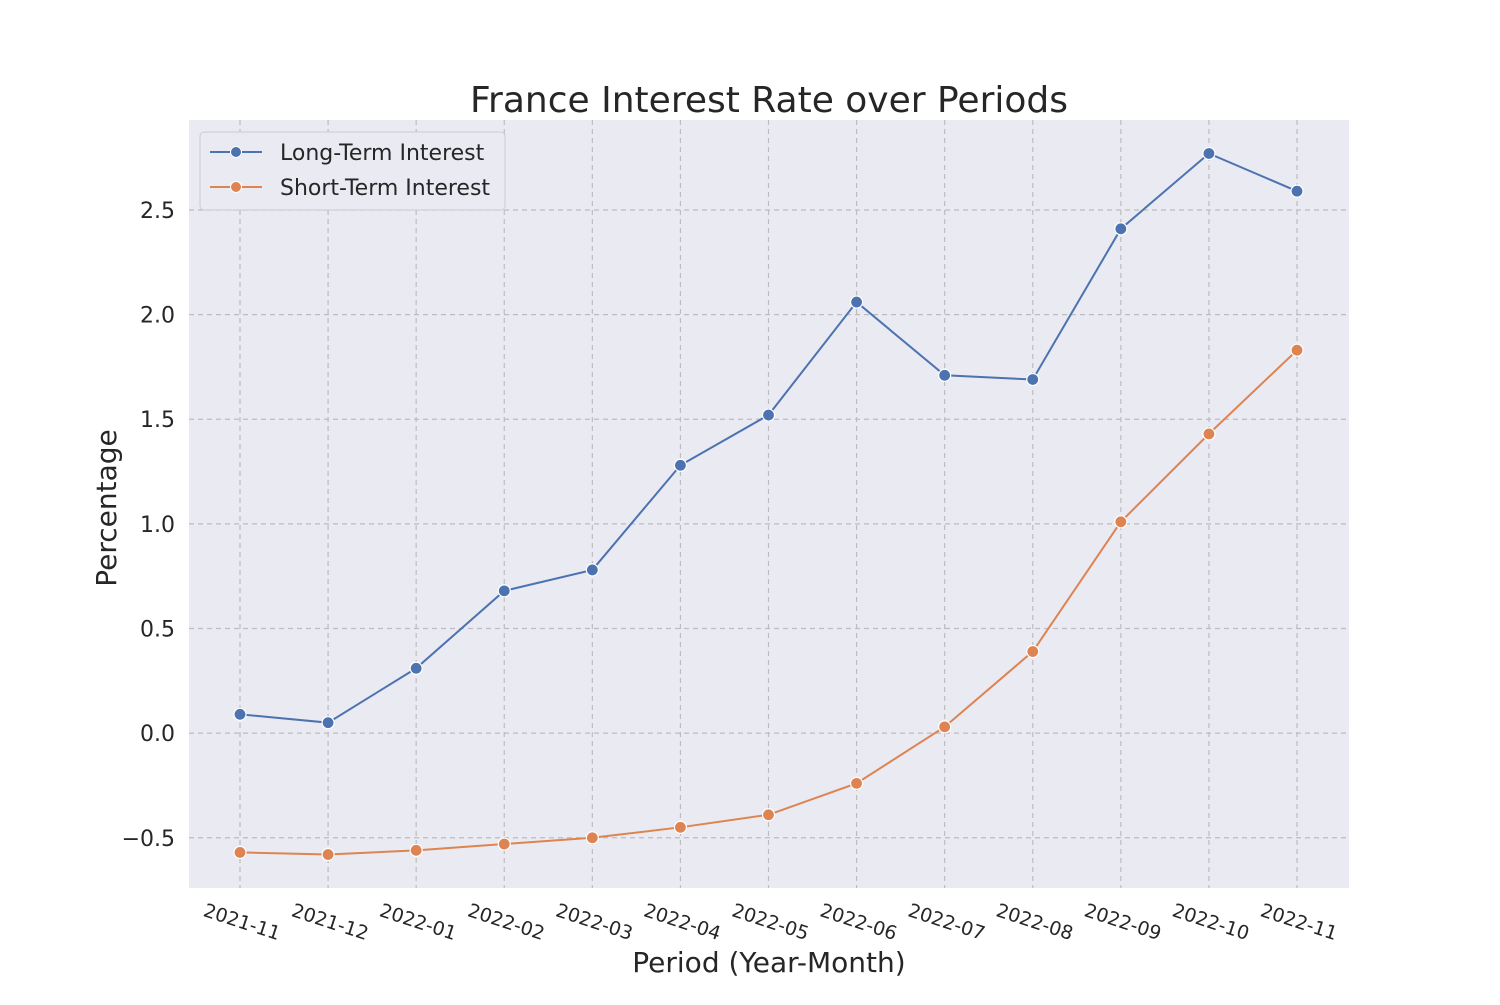 The height and width of the screenshot is (1005, 1500). I want to click on y-tick-label: 0.5, so click(157, 630).